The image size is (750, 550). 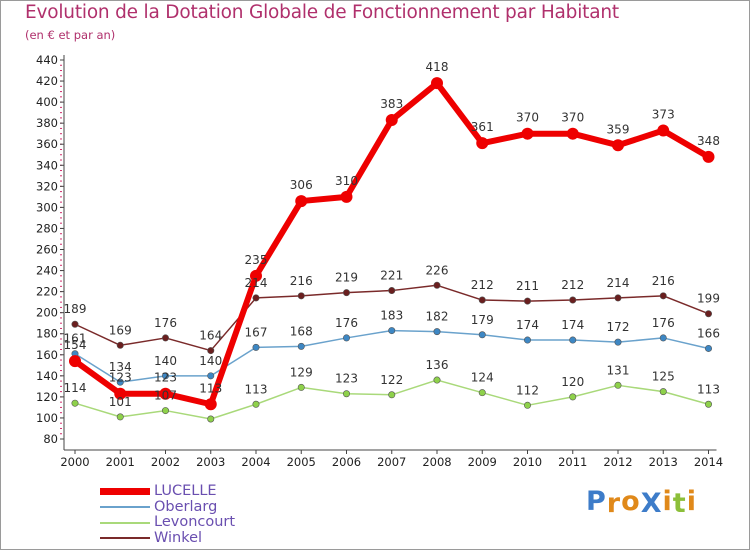 I want to click on data-label-winkel: 176, so click(x=165, y=323).